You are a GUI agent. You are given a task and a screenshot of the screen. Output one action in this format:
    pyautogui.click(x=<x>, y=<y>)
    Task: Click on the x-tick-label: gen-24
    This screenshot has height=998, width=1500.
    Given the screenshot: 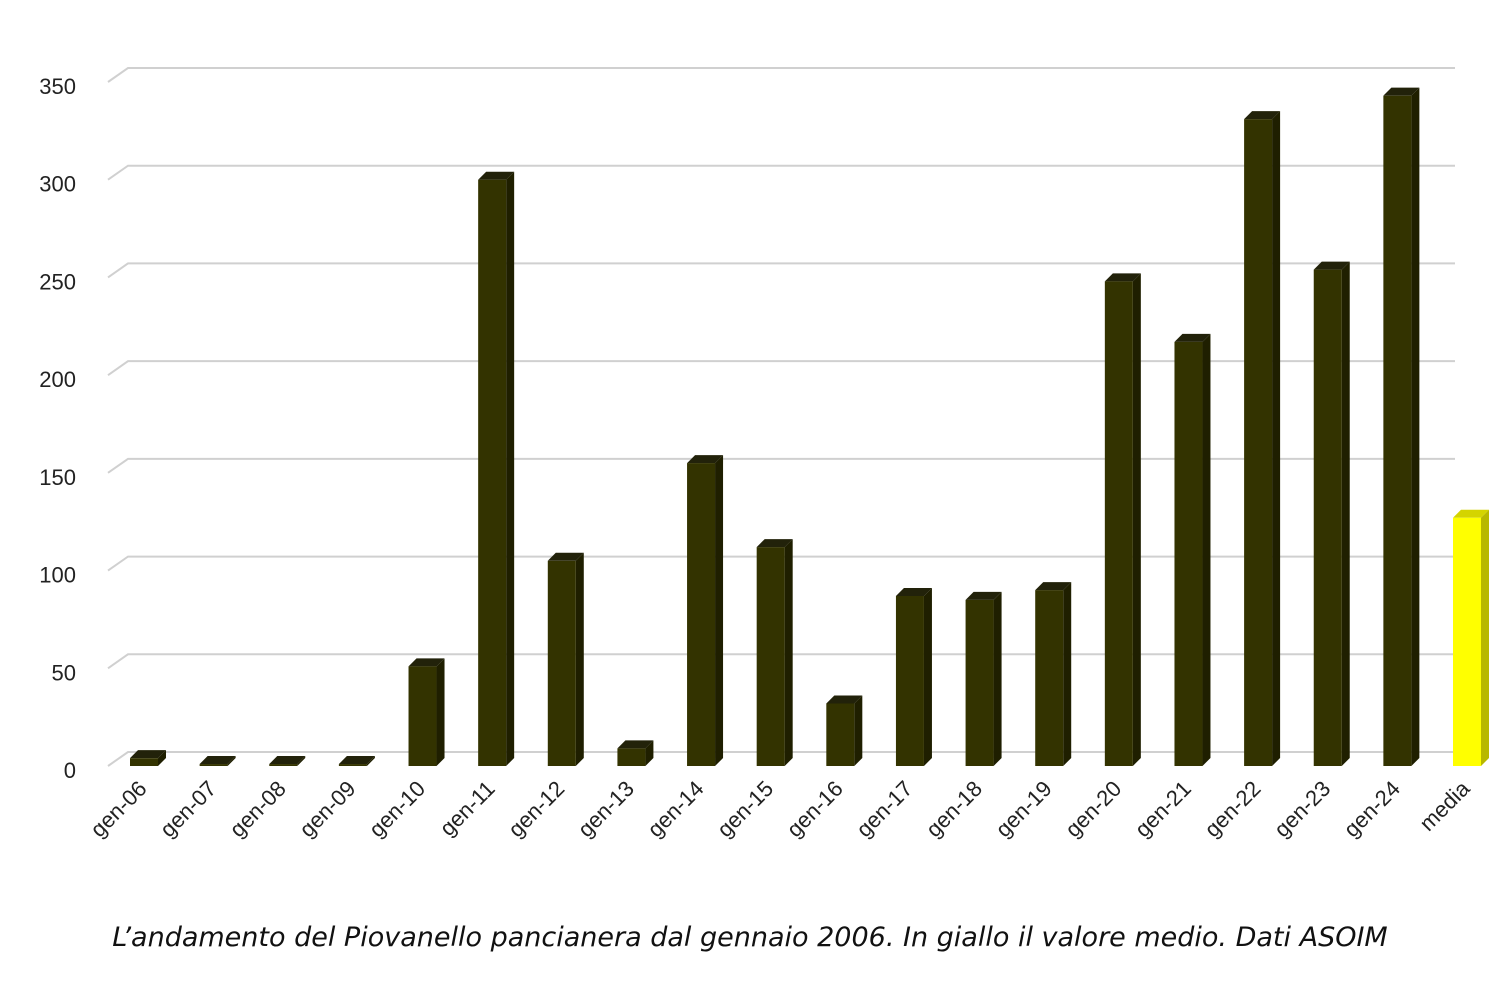 What is the action you would take?
    pyautogui.click(x=1372, y=809)
    